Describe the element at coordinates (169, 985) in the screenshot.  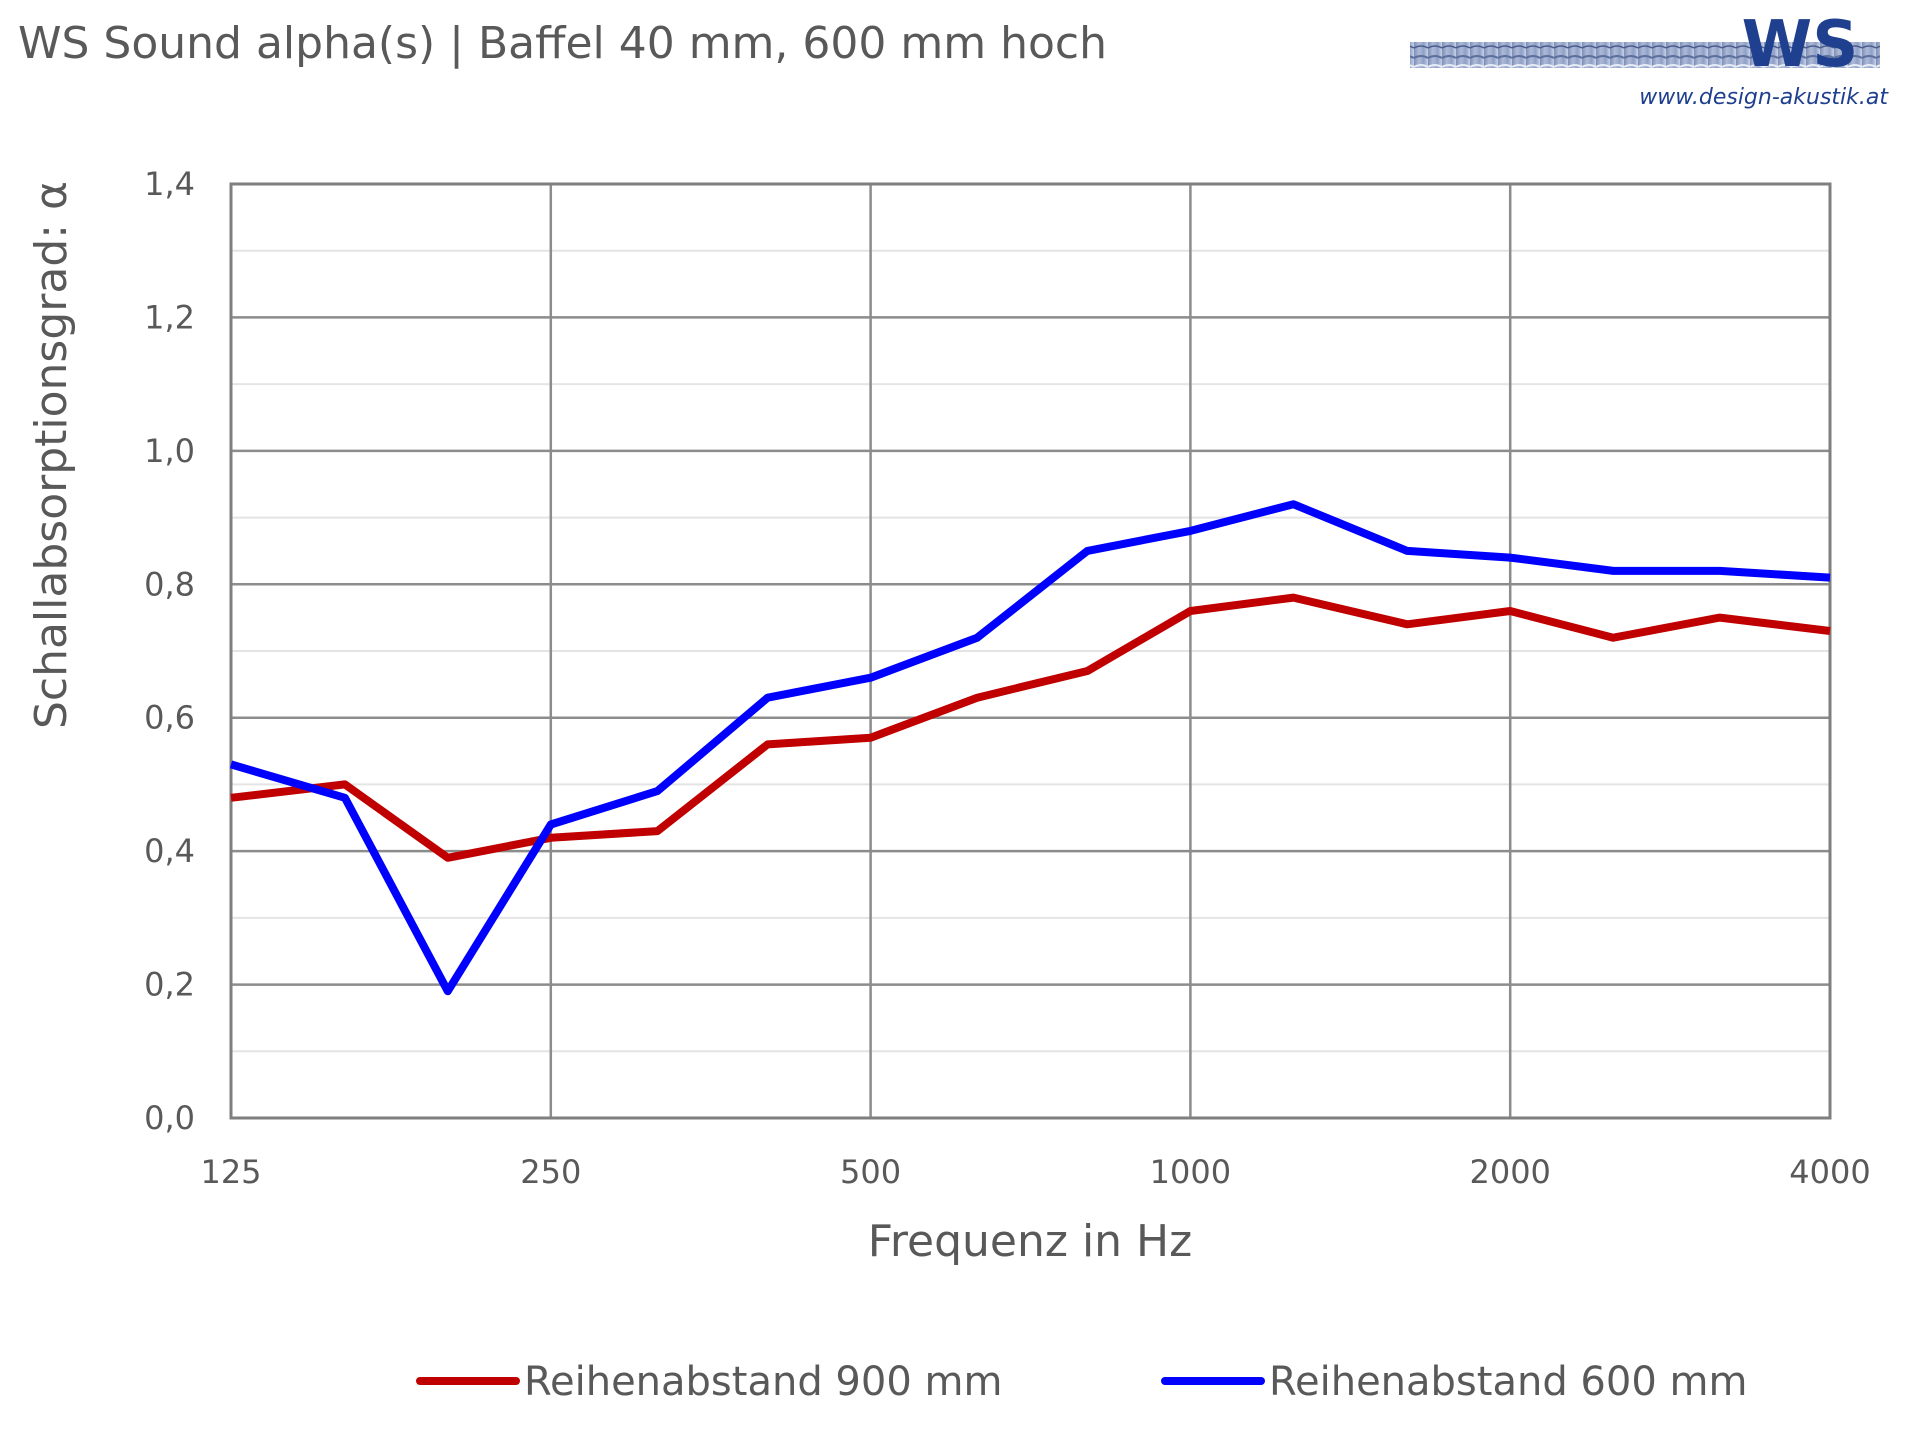
I see `y-tick-label: 0,2` at that location.